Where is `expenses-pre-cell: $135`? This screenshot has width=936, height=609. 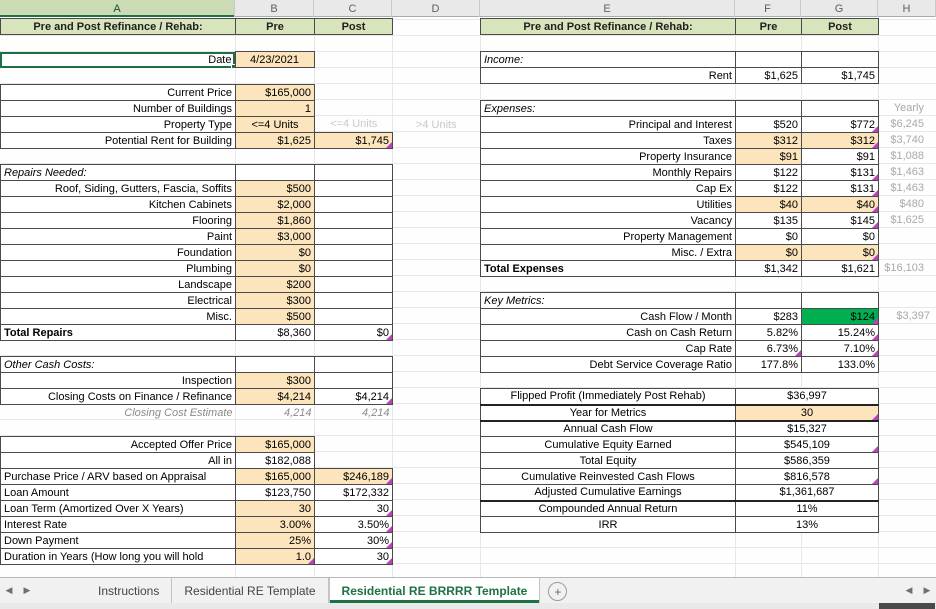
expenses-pre-cell: $135 is located at coordinates (768, 220).